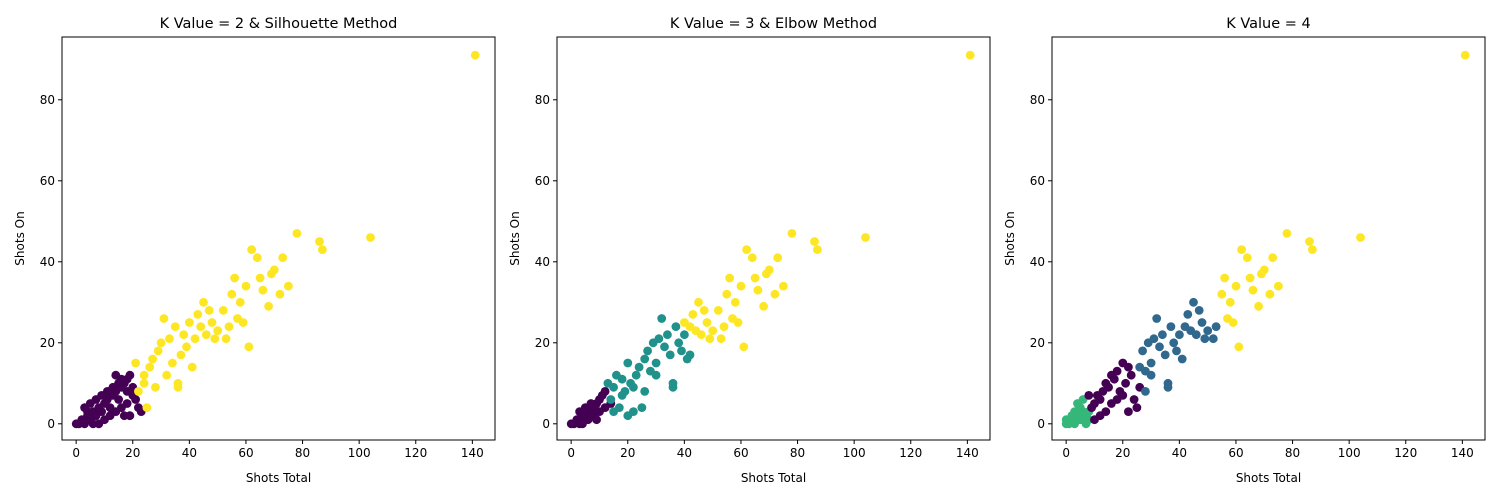 This screenshot has height=504, width=1500. I want to click on chart-title: K Value = 2 & Silhouette Method, so click(279, 24).